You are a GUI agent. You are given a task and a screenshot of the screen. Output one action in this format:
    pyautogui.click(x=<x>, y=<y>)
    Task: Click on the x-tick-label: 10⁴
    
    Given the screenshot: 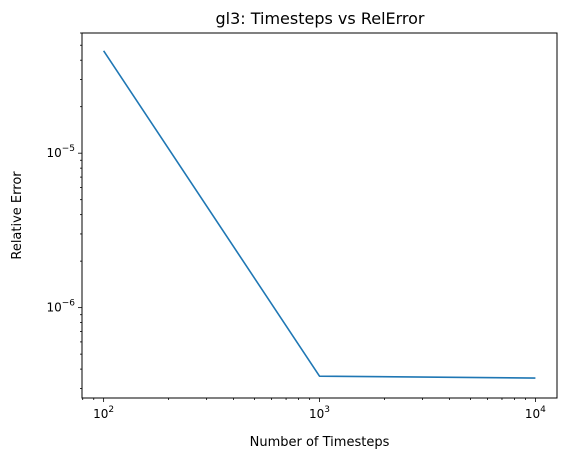 What is the action you would take?
    pyautogui.click(x=535, y=413)
    